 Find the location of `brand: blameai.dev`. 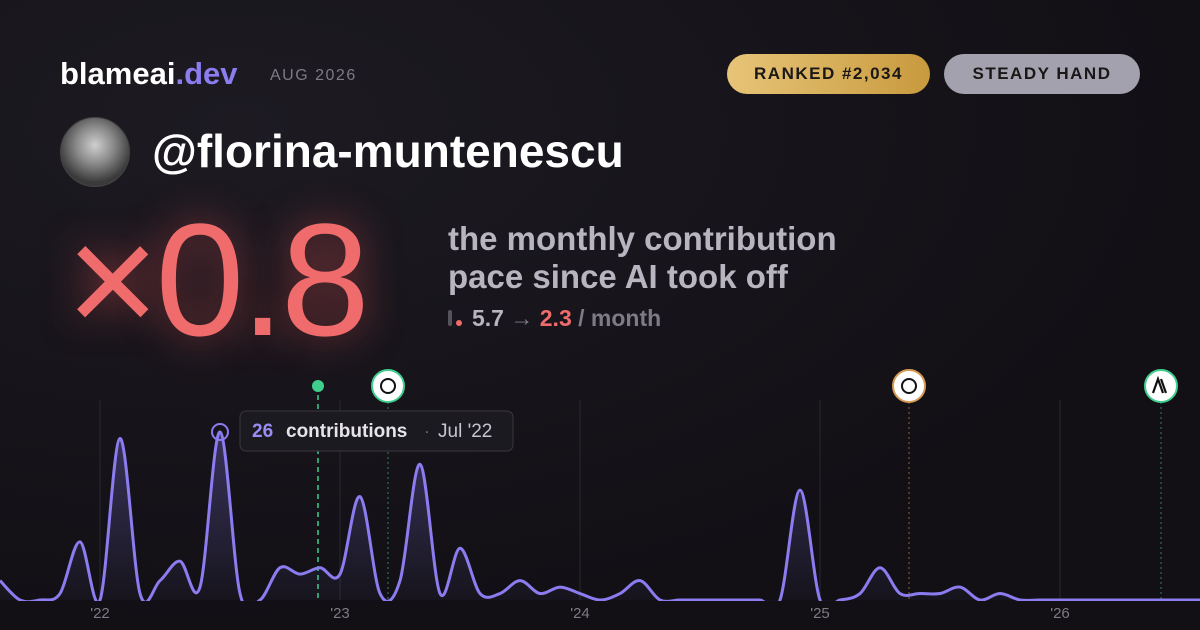

brand: blameai.dev is located at coordinates (148, 74).